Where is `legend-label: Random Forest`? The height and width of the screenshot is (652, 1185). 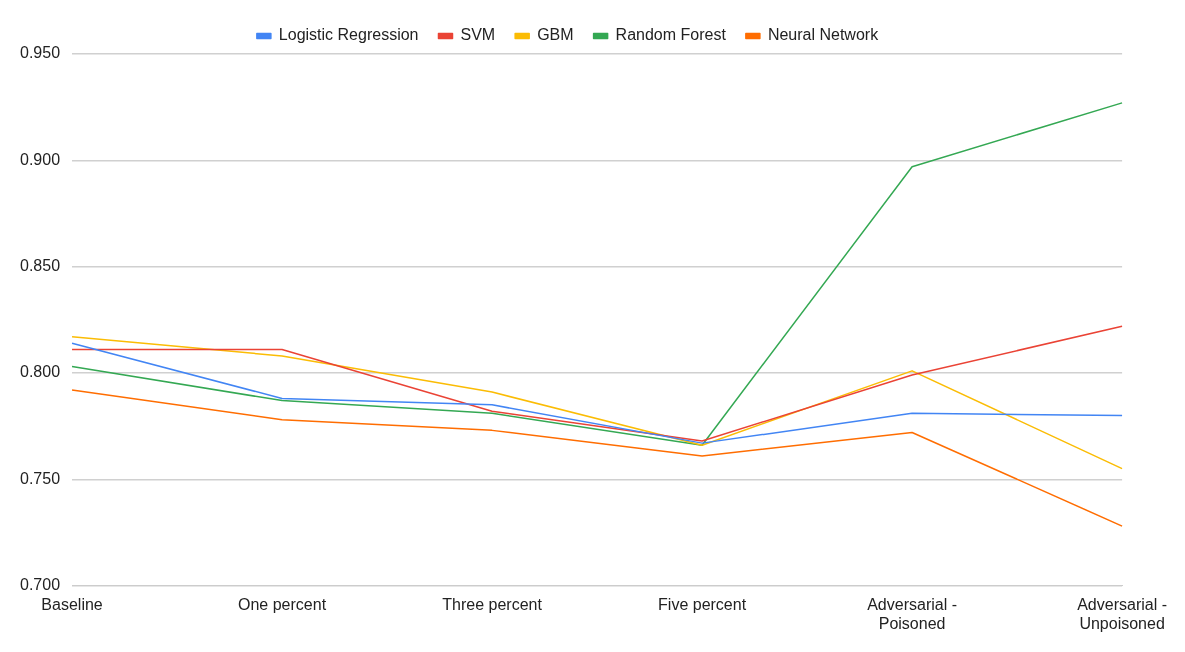
legend-label: Random Forest is located at coordinates (671, 35).